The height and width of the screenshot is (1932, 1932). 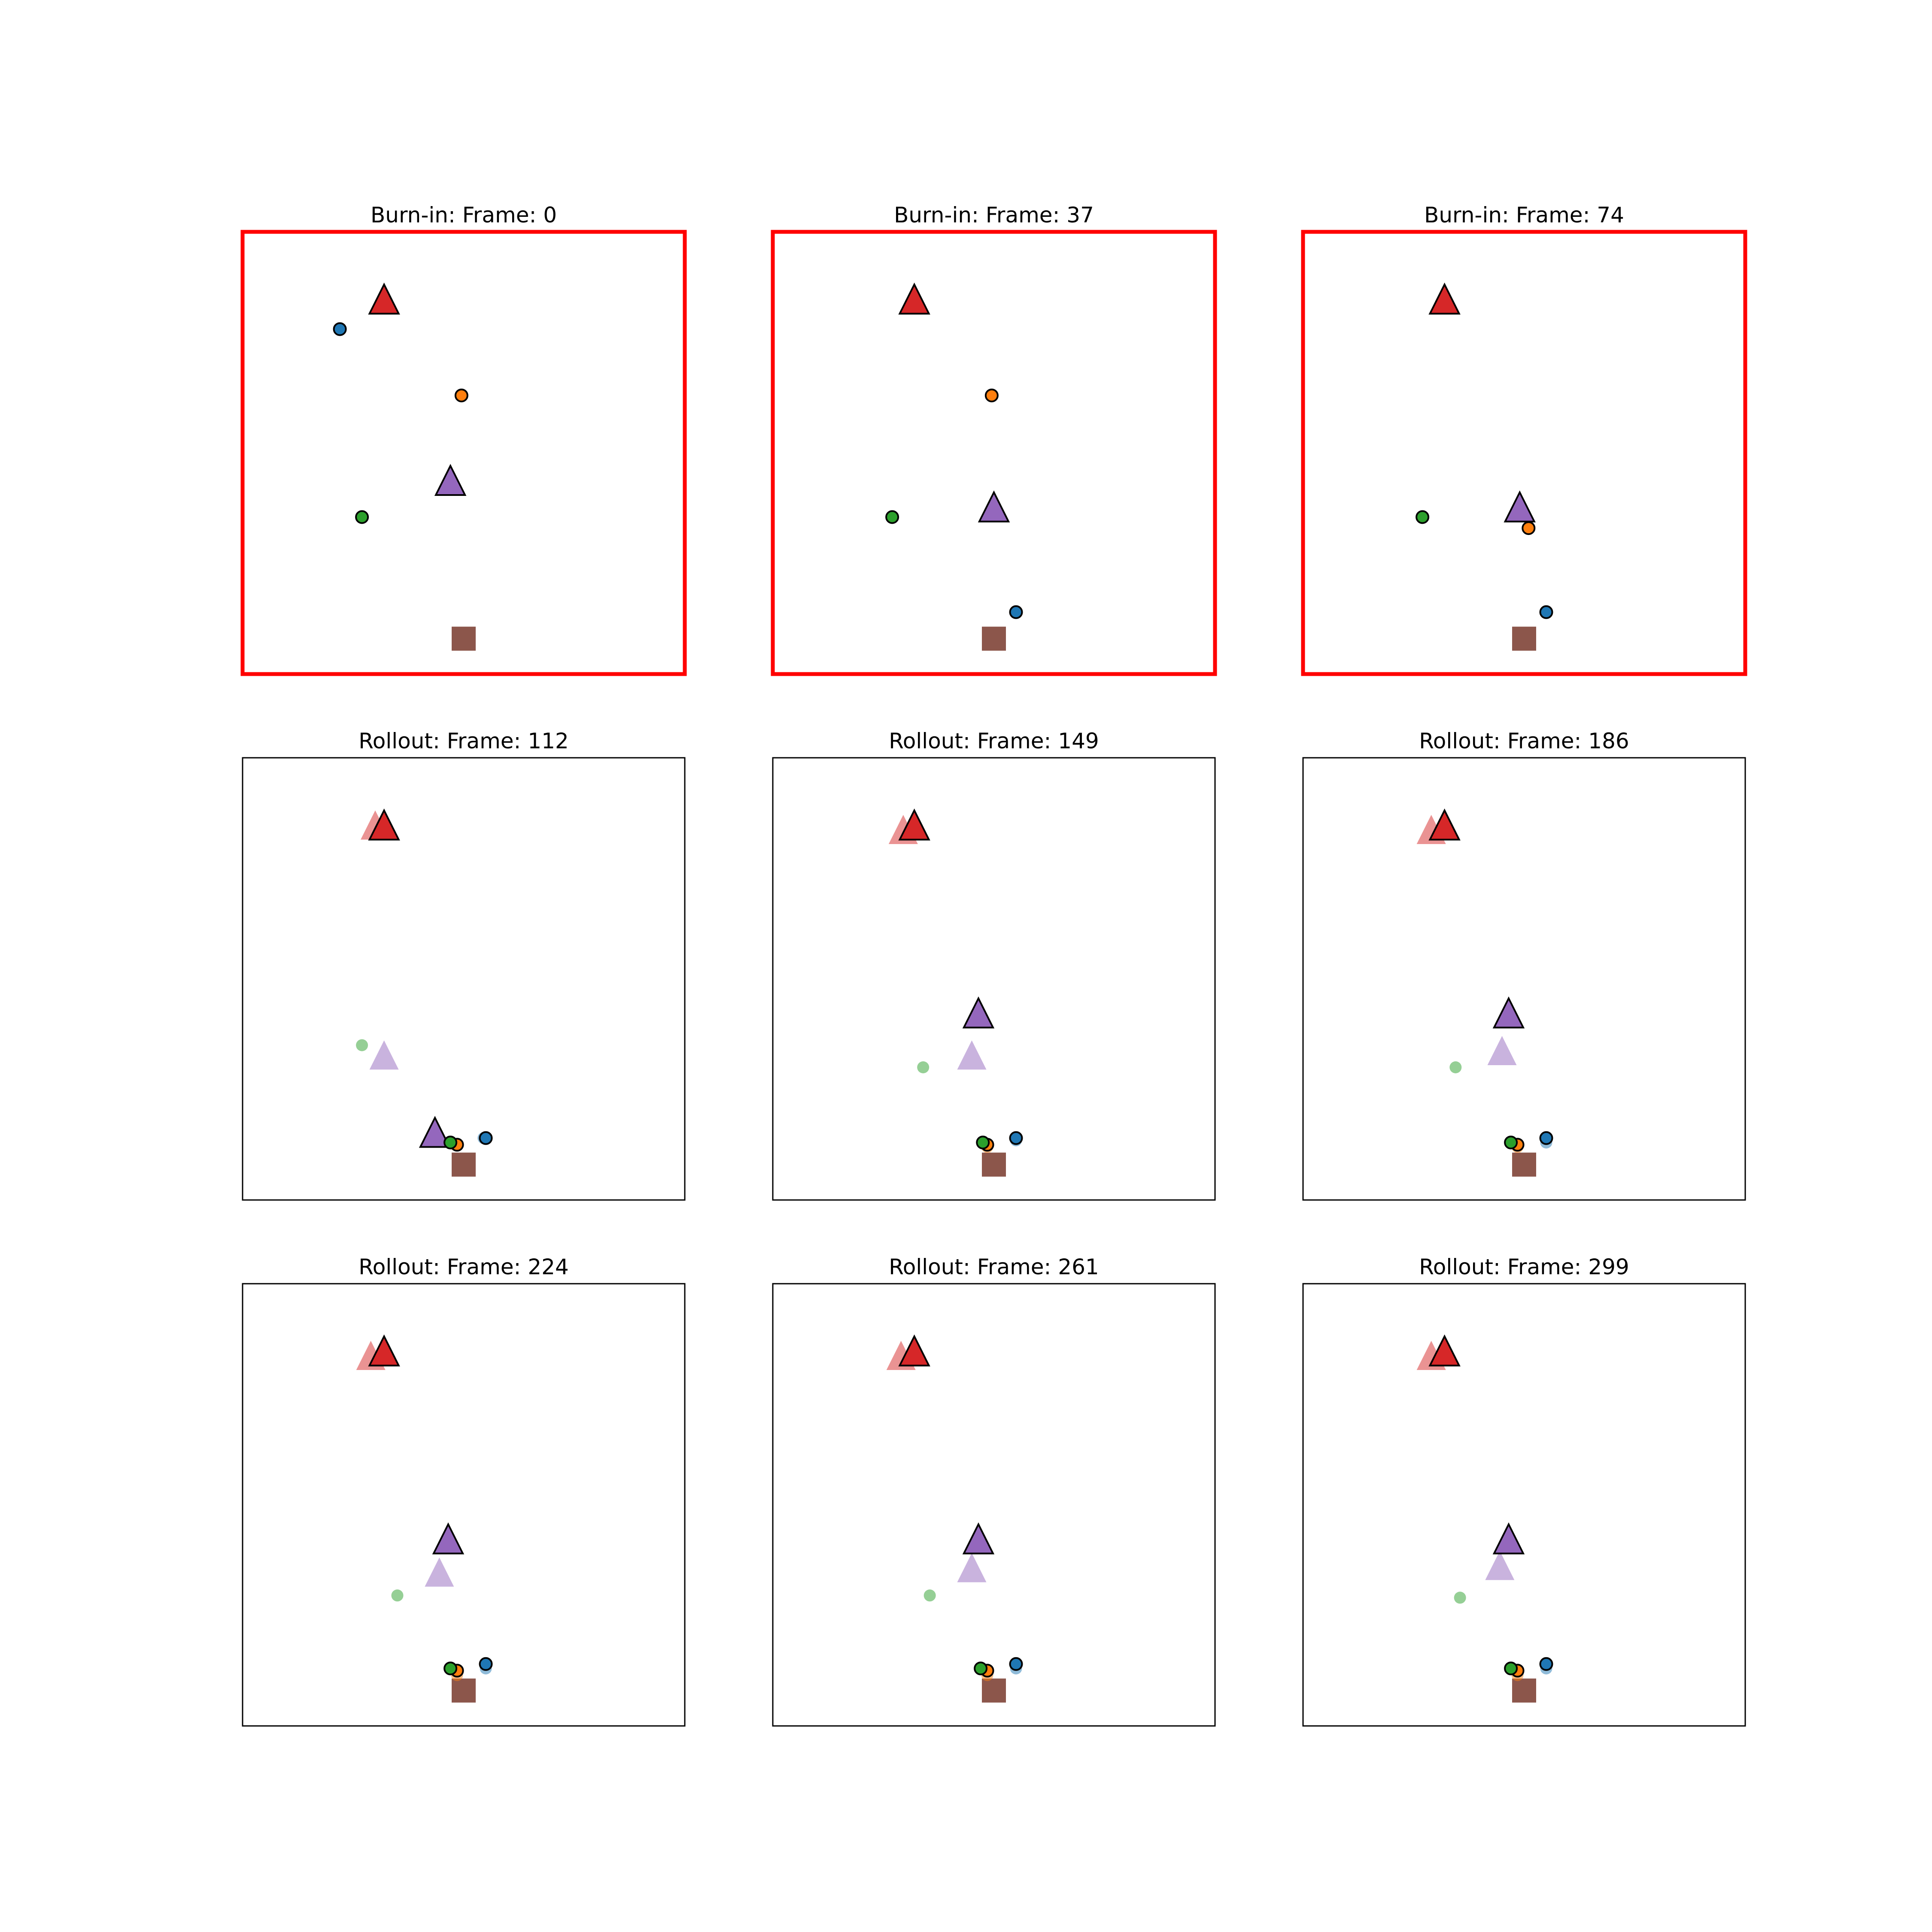 I want to click on panel-4: Rollout: Frame: 112, so click(x=464, y=965).